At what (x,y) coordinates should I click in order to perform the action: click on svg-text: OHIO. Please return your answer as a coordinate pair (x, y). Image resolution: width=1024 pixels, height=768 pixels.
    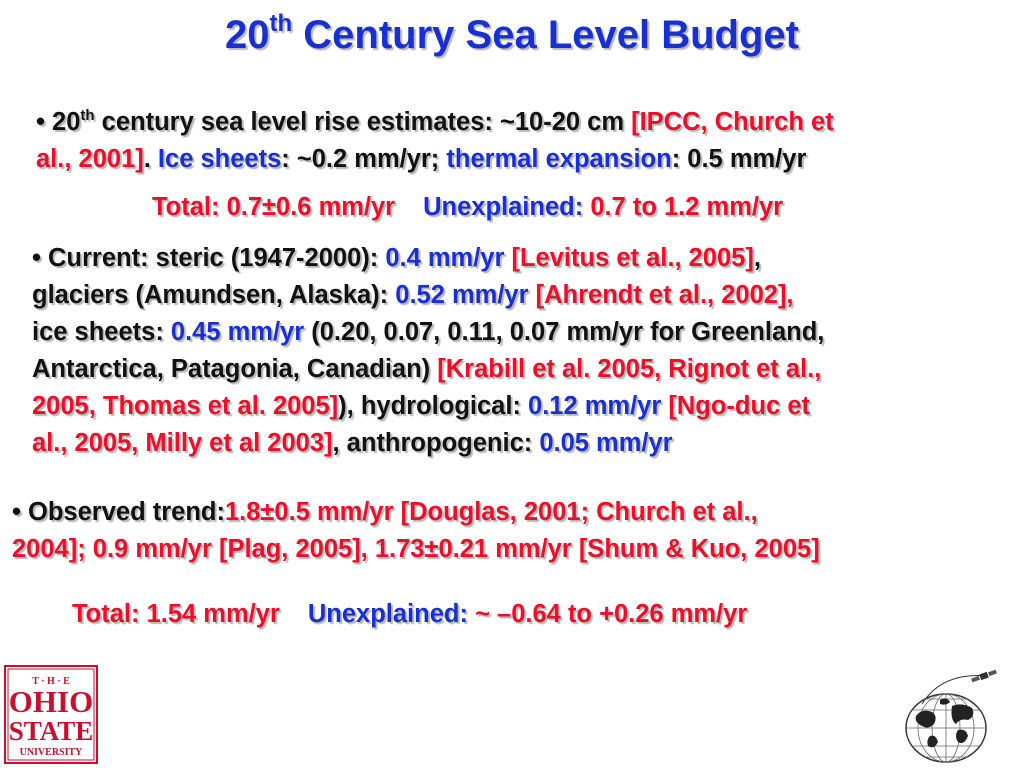
    Looking at the image, I should click on (51, 701).